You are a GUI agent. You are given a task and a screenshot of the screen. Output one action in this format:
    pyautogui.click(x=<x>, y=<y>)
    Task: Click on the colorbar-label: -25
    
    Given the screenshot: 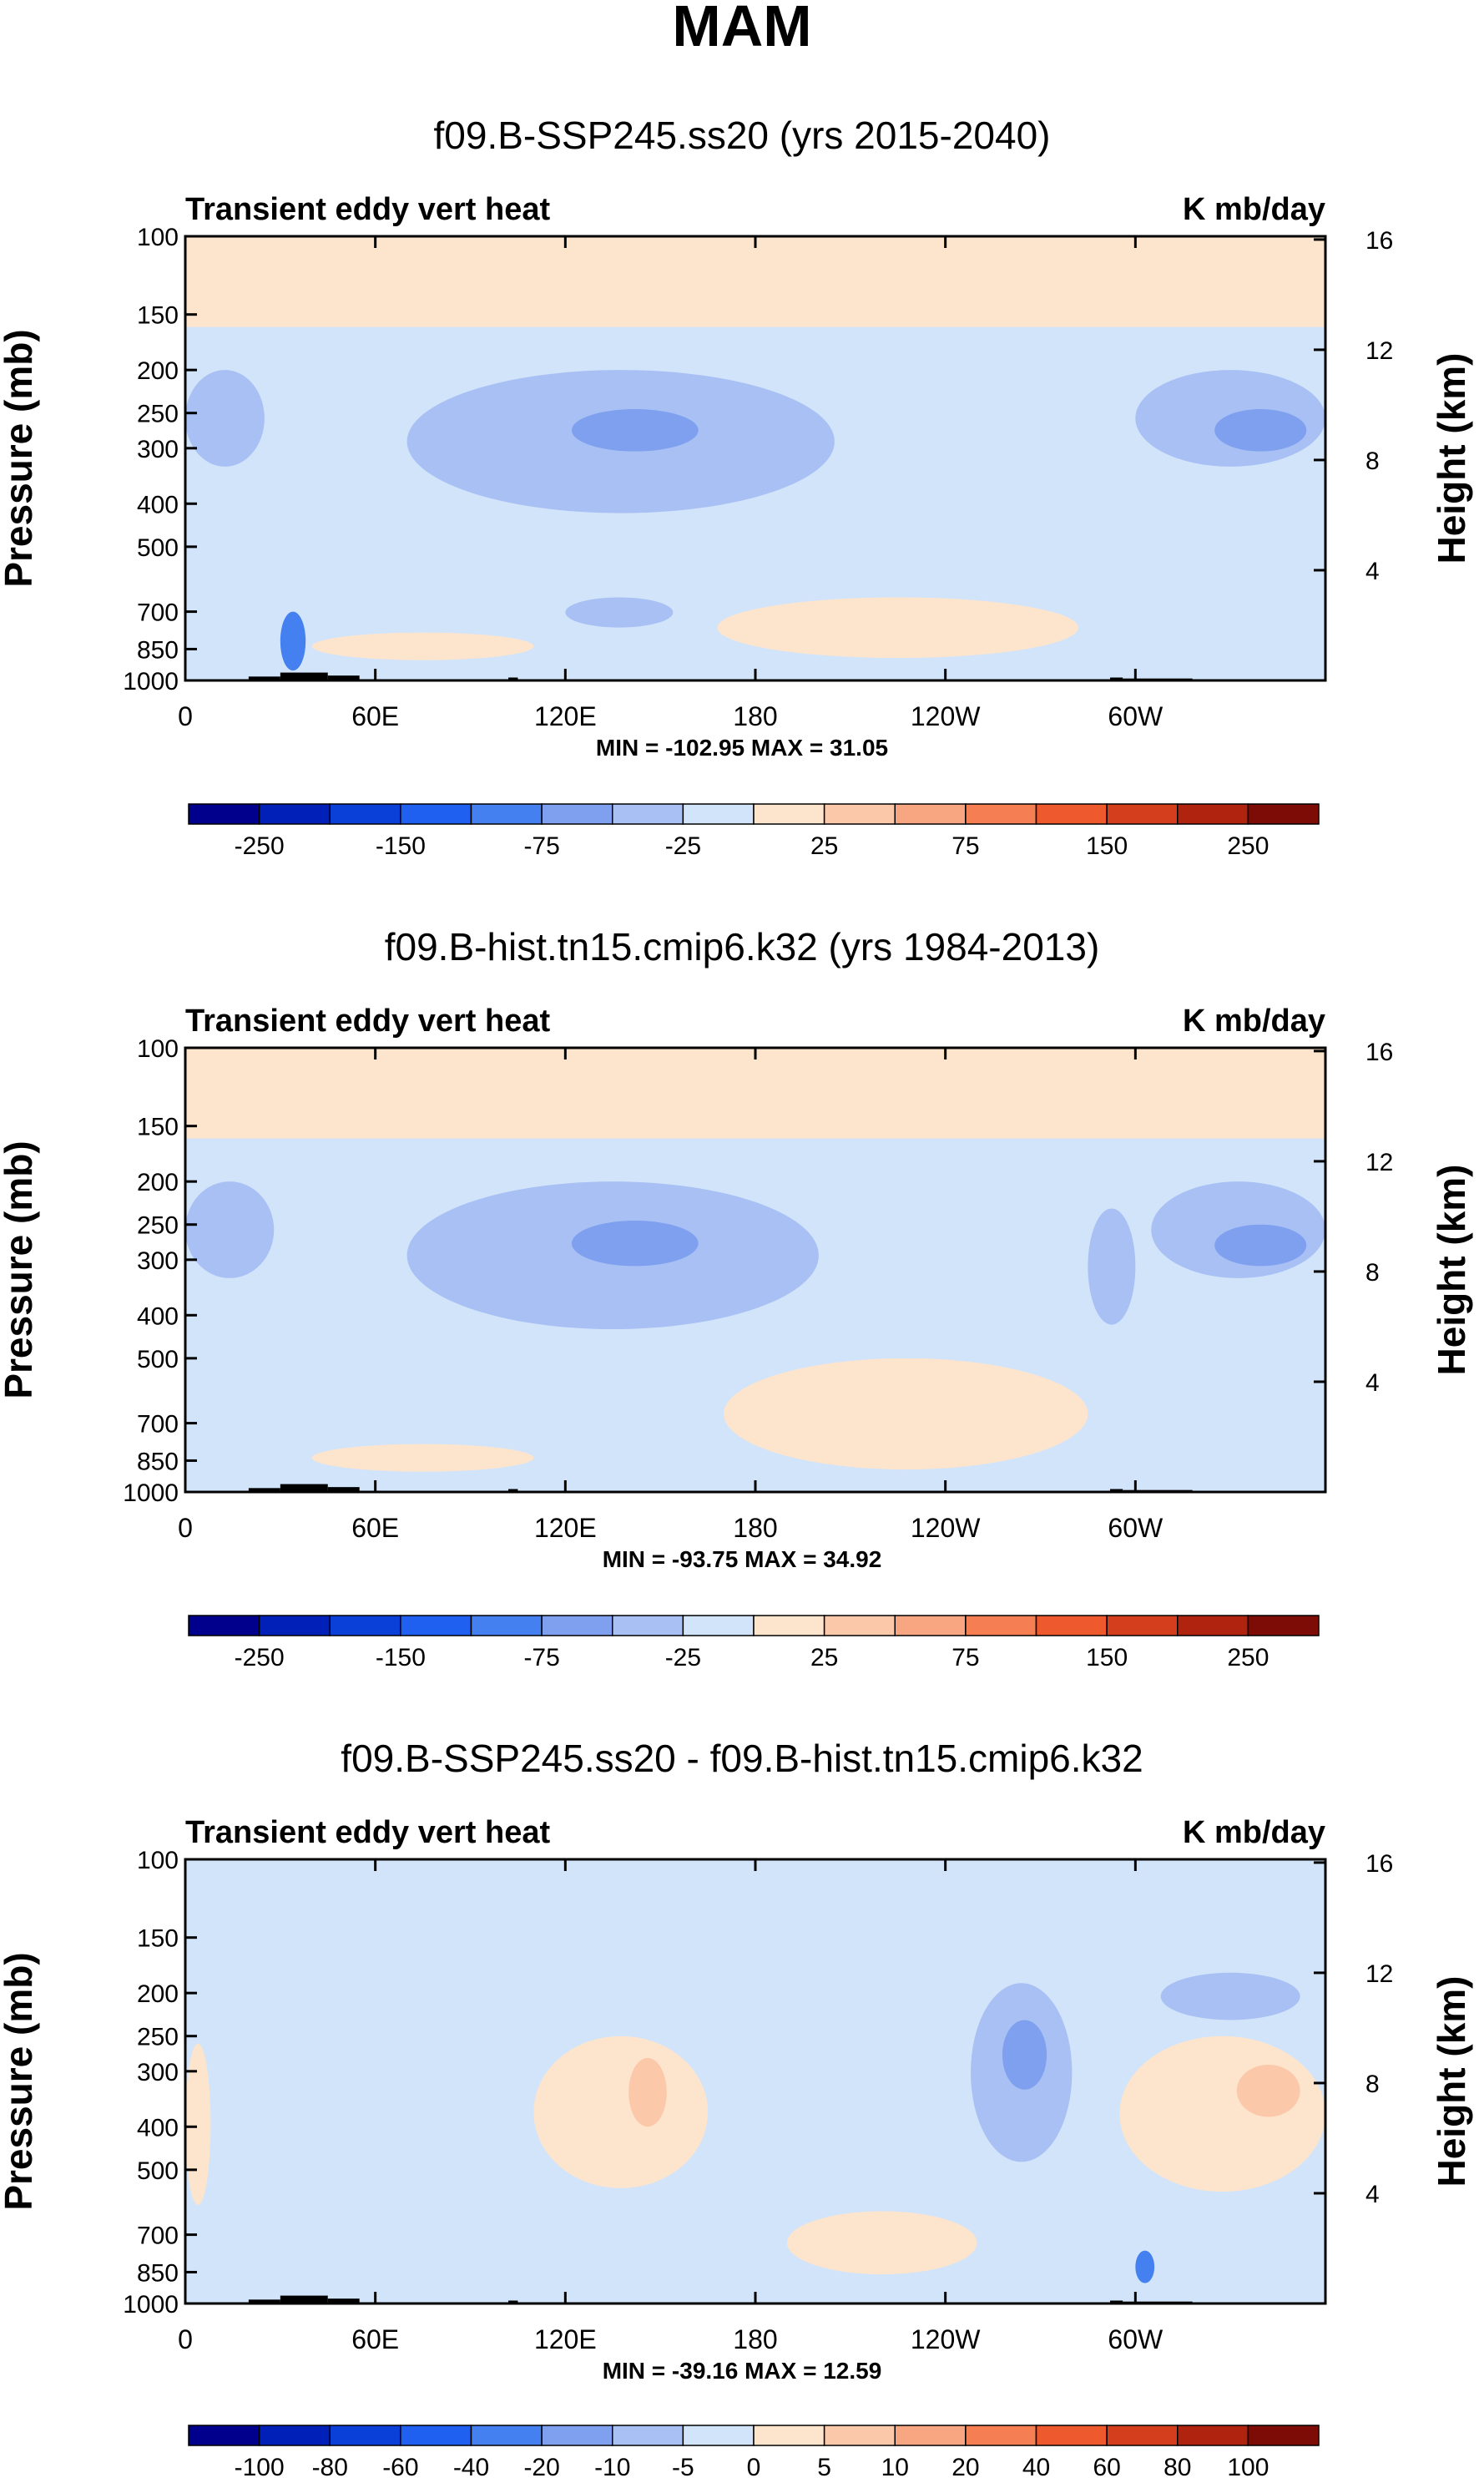 What is the action you would take?
    pyautogui.click(x=683, y=1657)
    